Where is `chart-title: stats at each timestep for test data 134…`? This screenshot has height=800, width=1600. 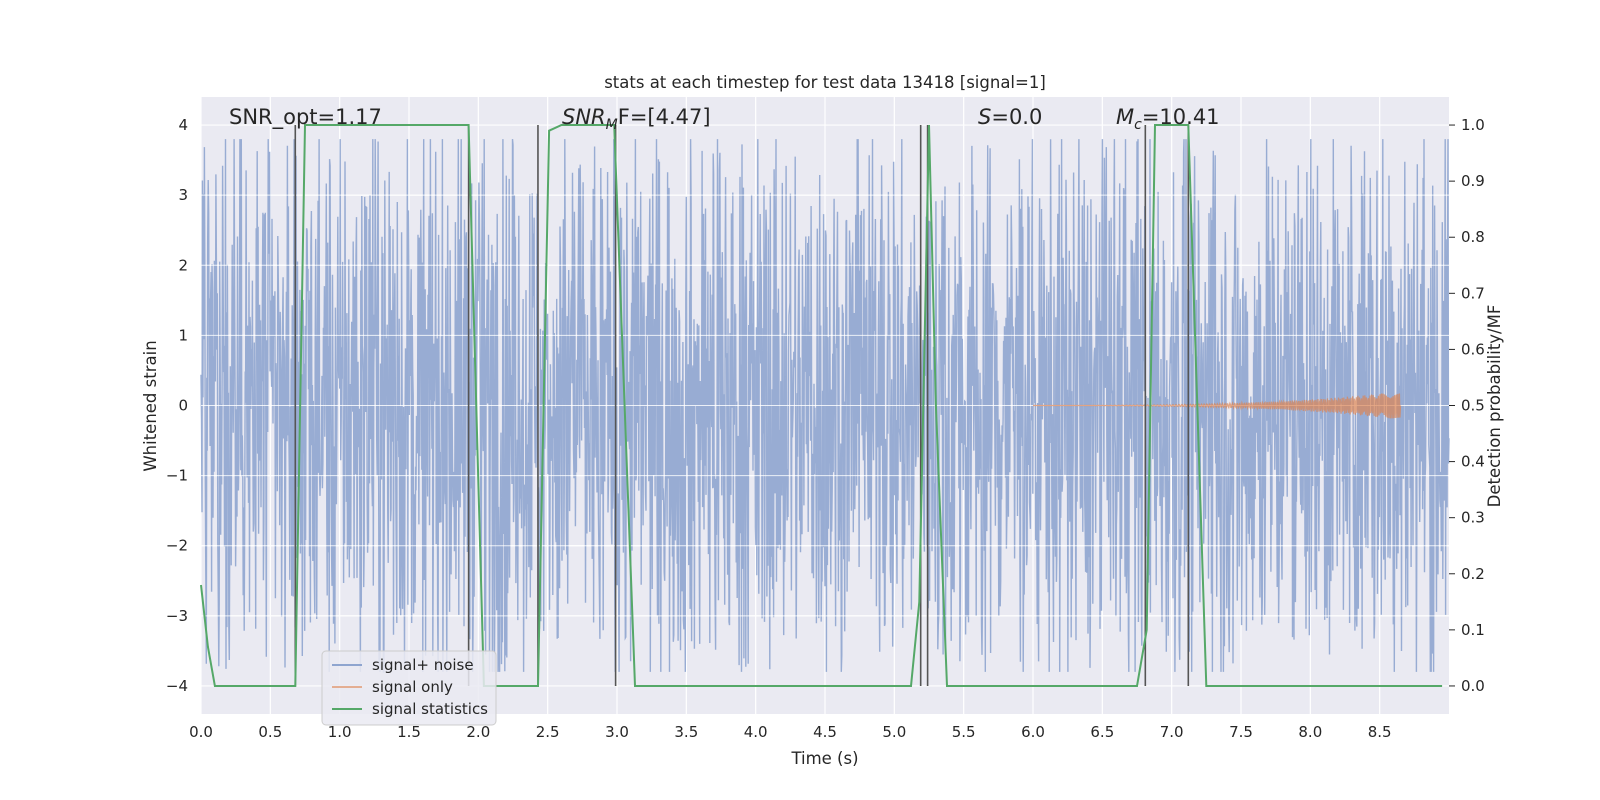 chart-title: stats at each timestep for test data 134… is located at coordinates (825, 82).